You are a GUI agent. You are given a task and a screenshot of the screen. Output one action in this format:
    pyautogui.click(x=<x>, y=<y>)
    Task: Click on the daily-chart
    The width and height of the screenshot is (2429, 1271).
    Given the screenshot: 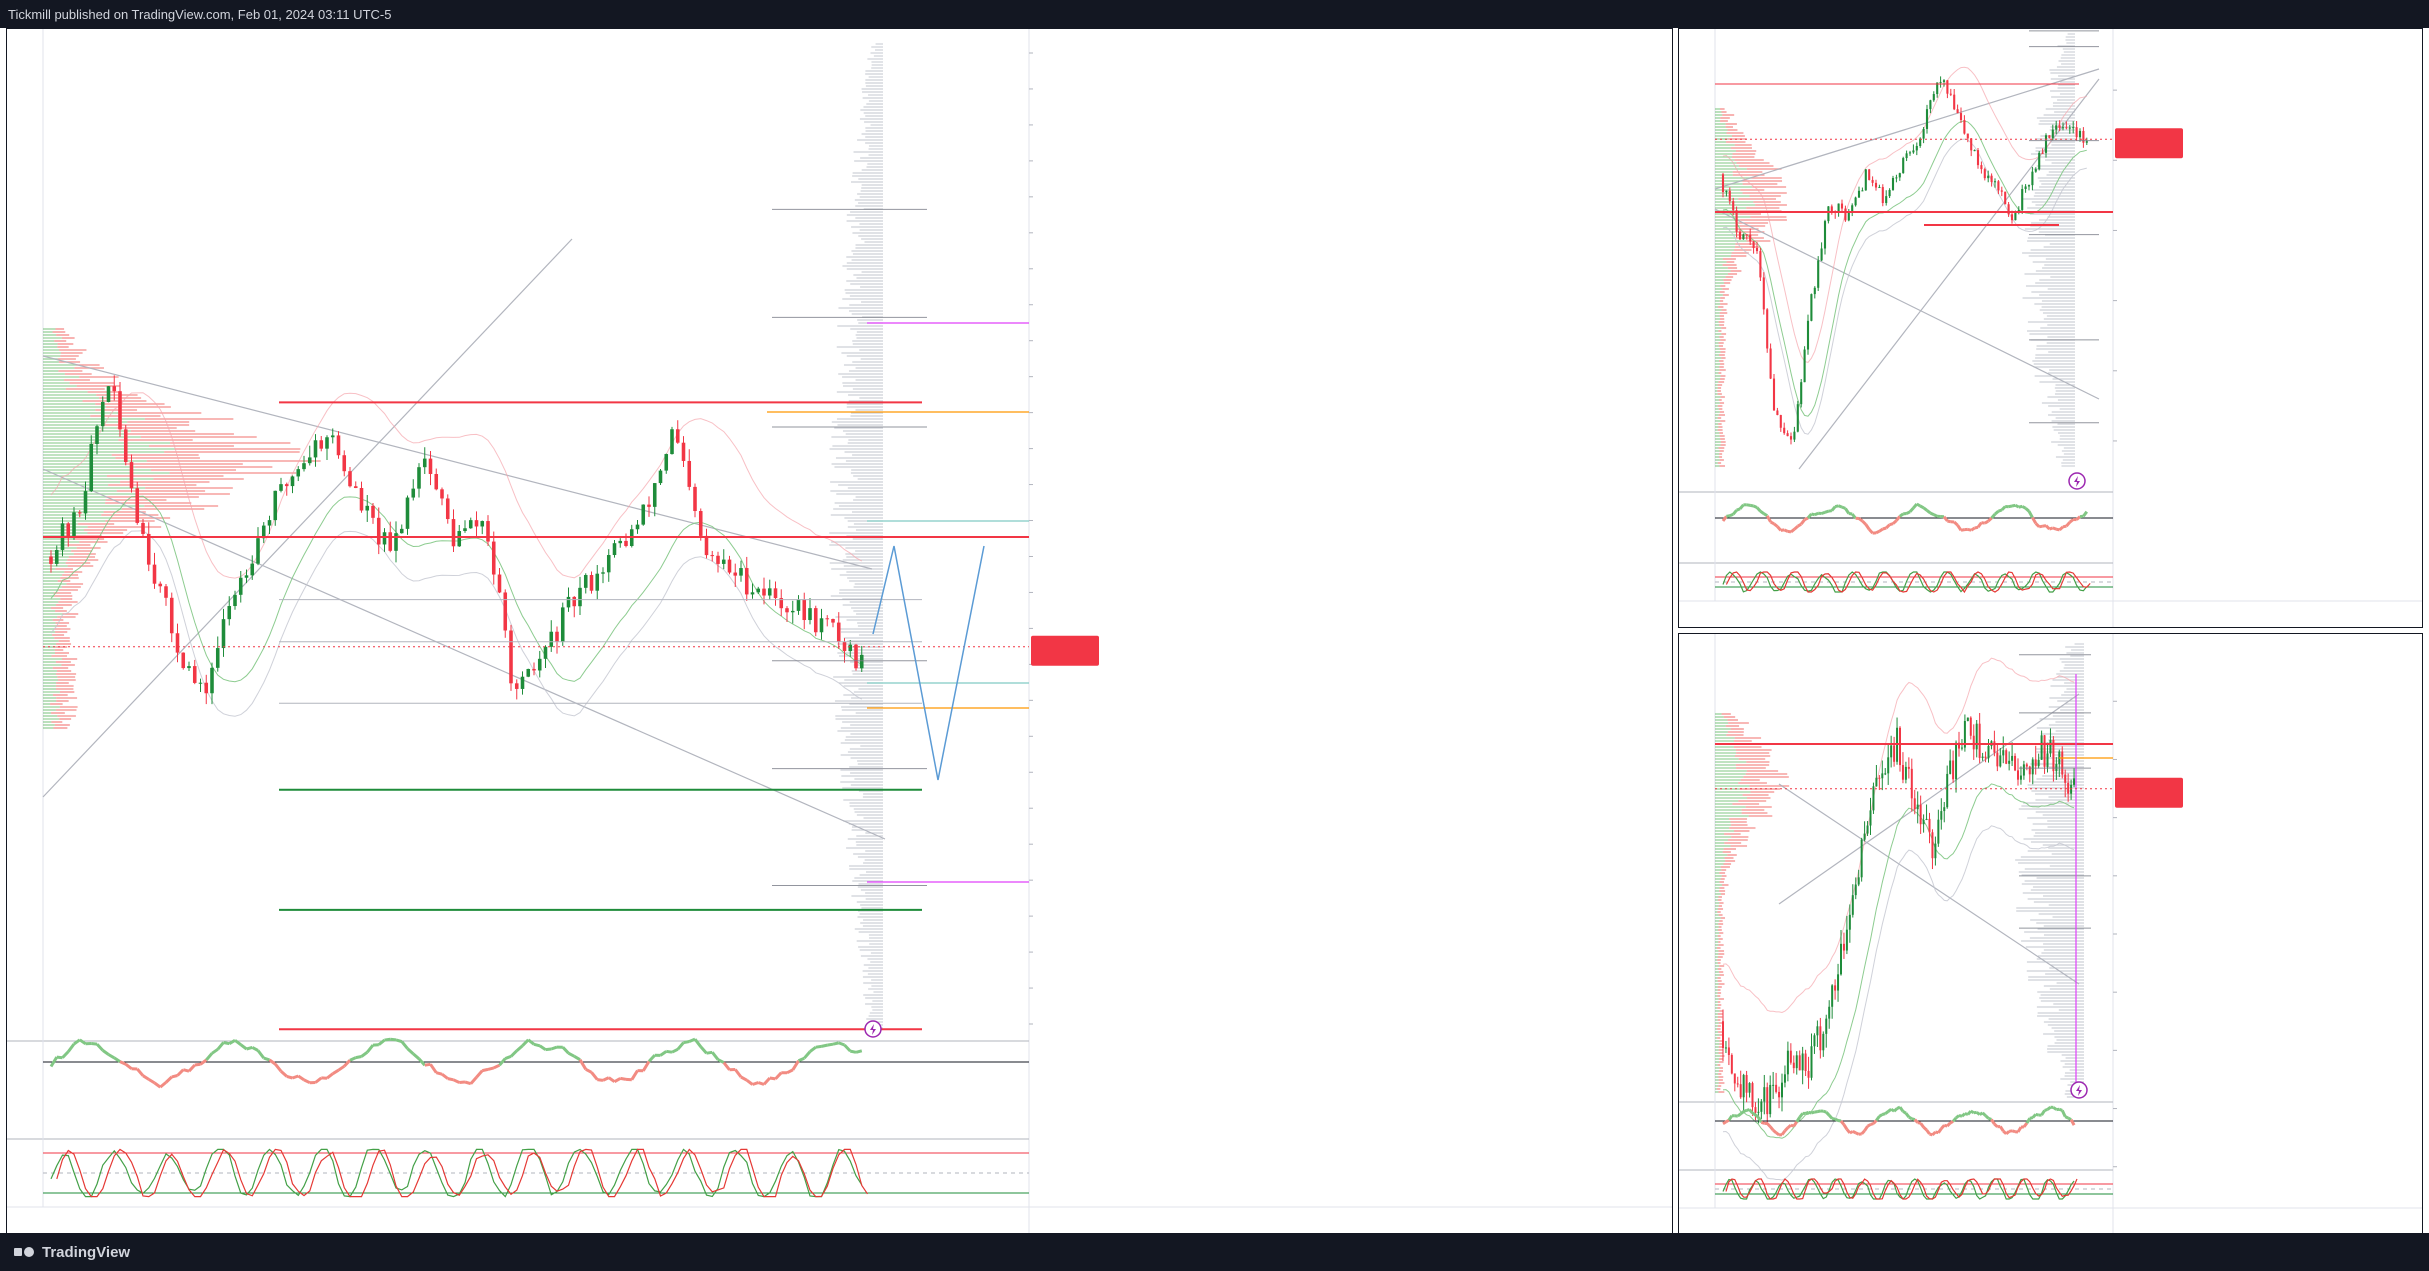 What is the action you would take?
    pyautogui.click(x=2050, y=934)
    